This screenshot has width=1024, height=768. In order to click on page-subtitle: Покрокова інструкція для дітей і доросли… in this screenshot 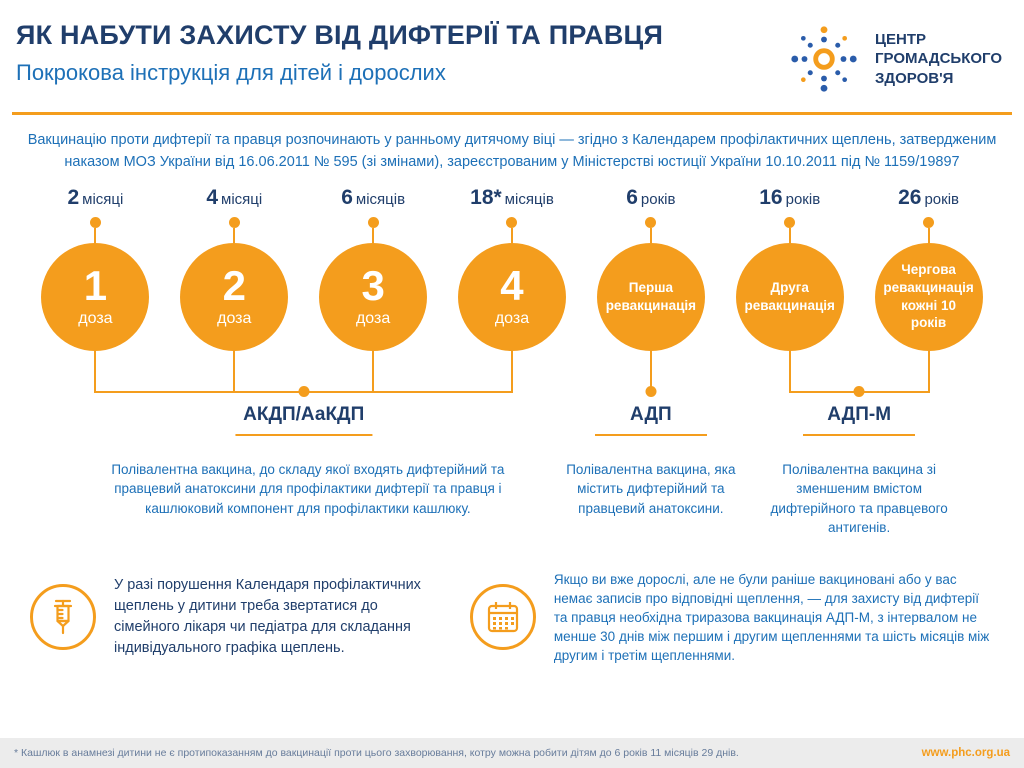, I will do `click(231, 72)`.